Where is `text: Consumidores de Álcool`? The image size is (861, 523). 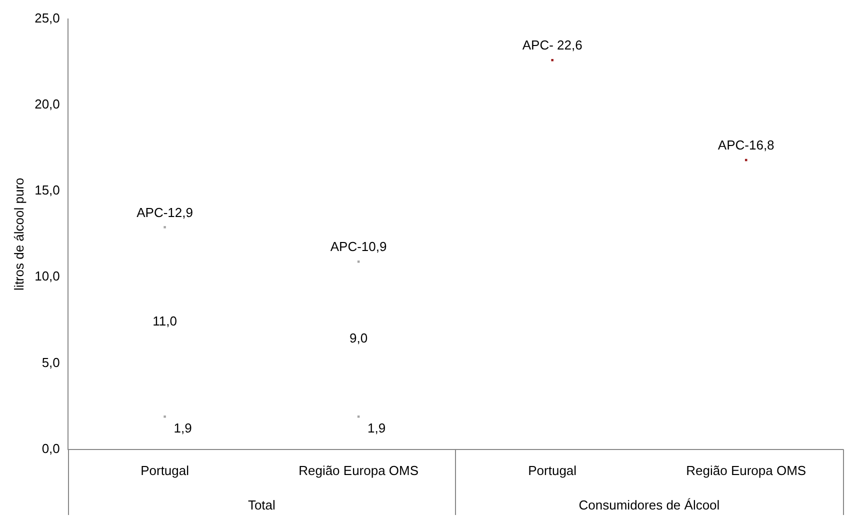
text: Consumidores de Álcool is located at coordinates (649, 505).